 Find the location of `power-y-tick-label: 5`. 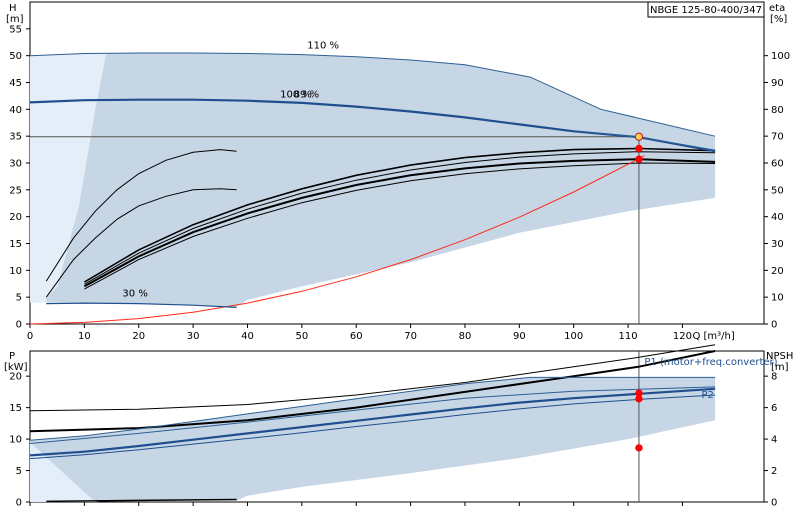

power-y-tick-label: 5 is located at coordinates (19, 471).